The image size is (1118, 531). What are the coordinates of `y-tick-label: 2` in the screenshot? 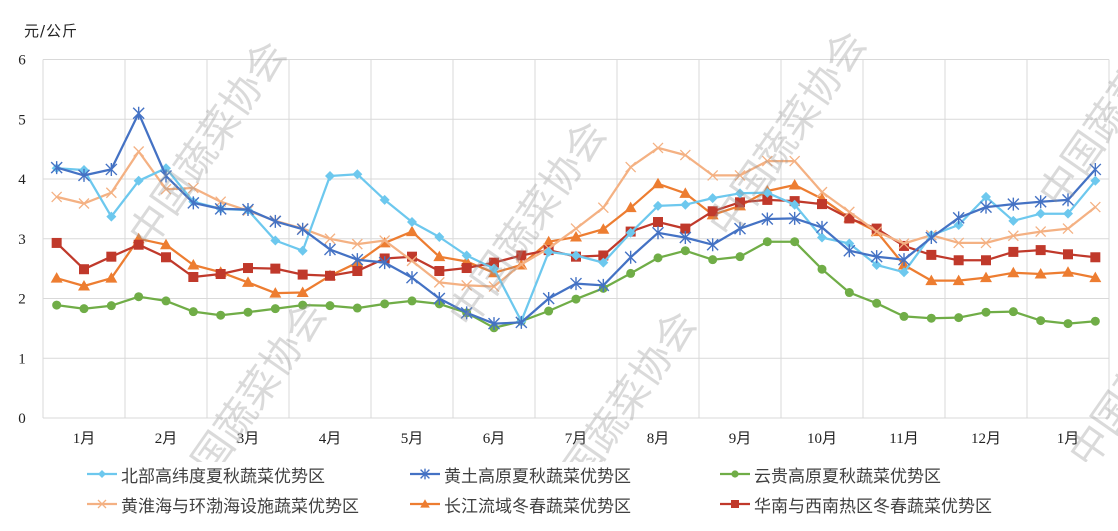 It's located at (22, 300).